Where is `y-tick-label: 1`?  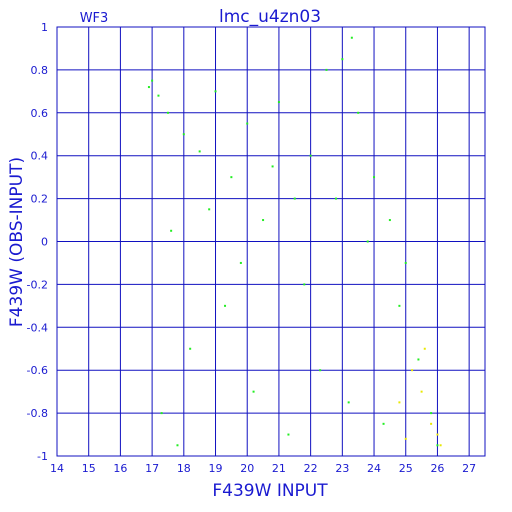 y-tick-label: 1 is located at coordinates (44, 27).